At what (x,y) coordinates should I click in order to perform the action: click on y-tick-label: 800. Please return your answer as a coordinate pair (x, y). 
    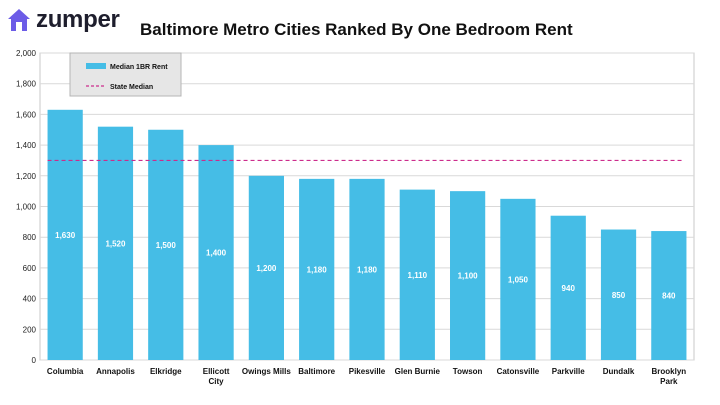
    Looking at the image, I should click on (30, 237).